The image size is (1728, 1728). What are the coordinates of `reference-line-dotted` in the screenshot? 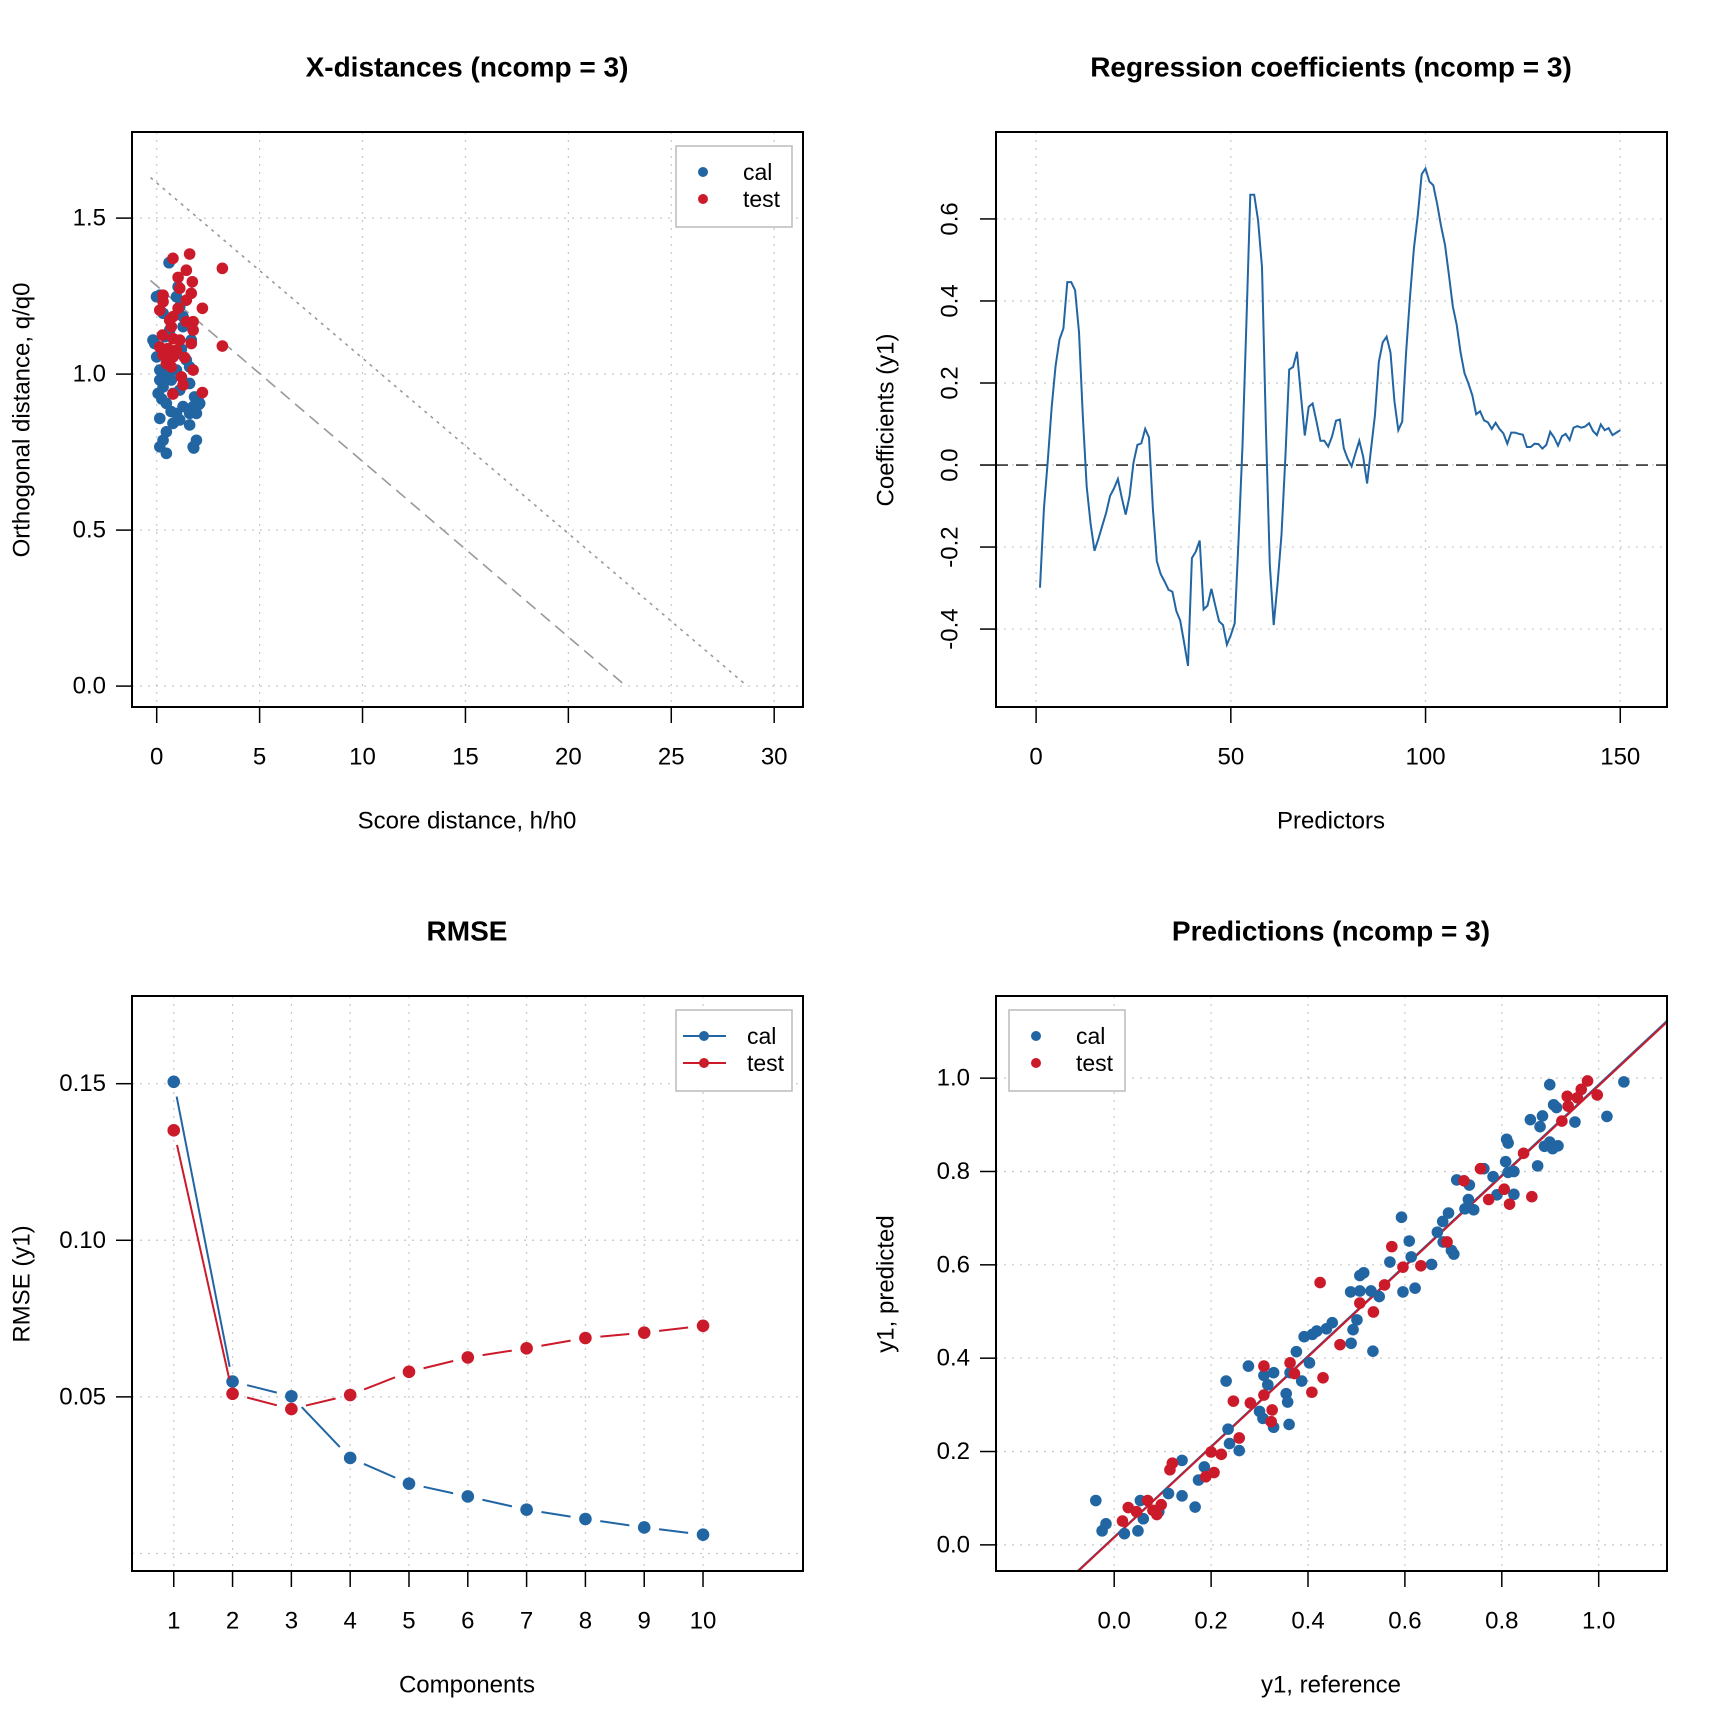 It's located at (449, 431).